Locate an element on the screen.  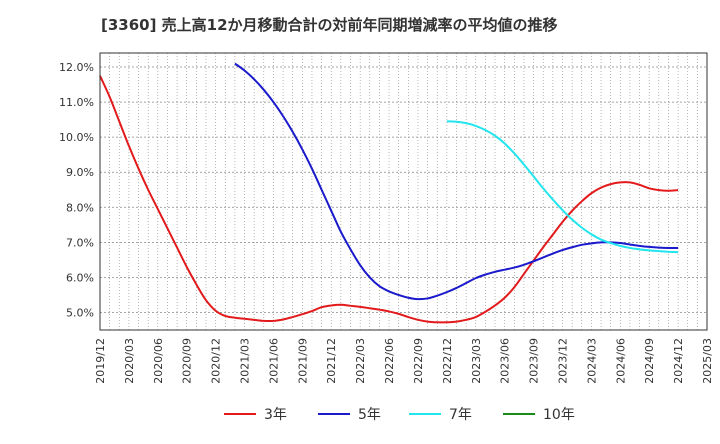
x-tick-label: 2021/03 is located at coordinates (245, 361).